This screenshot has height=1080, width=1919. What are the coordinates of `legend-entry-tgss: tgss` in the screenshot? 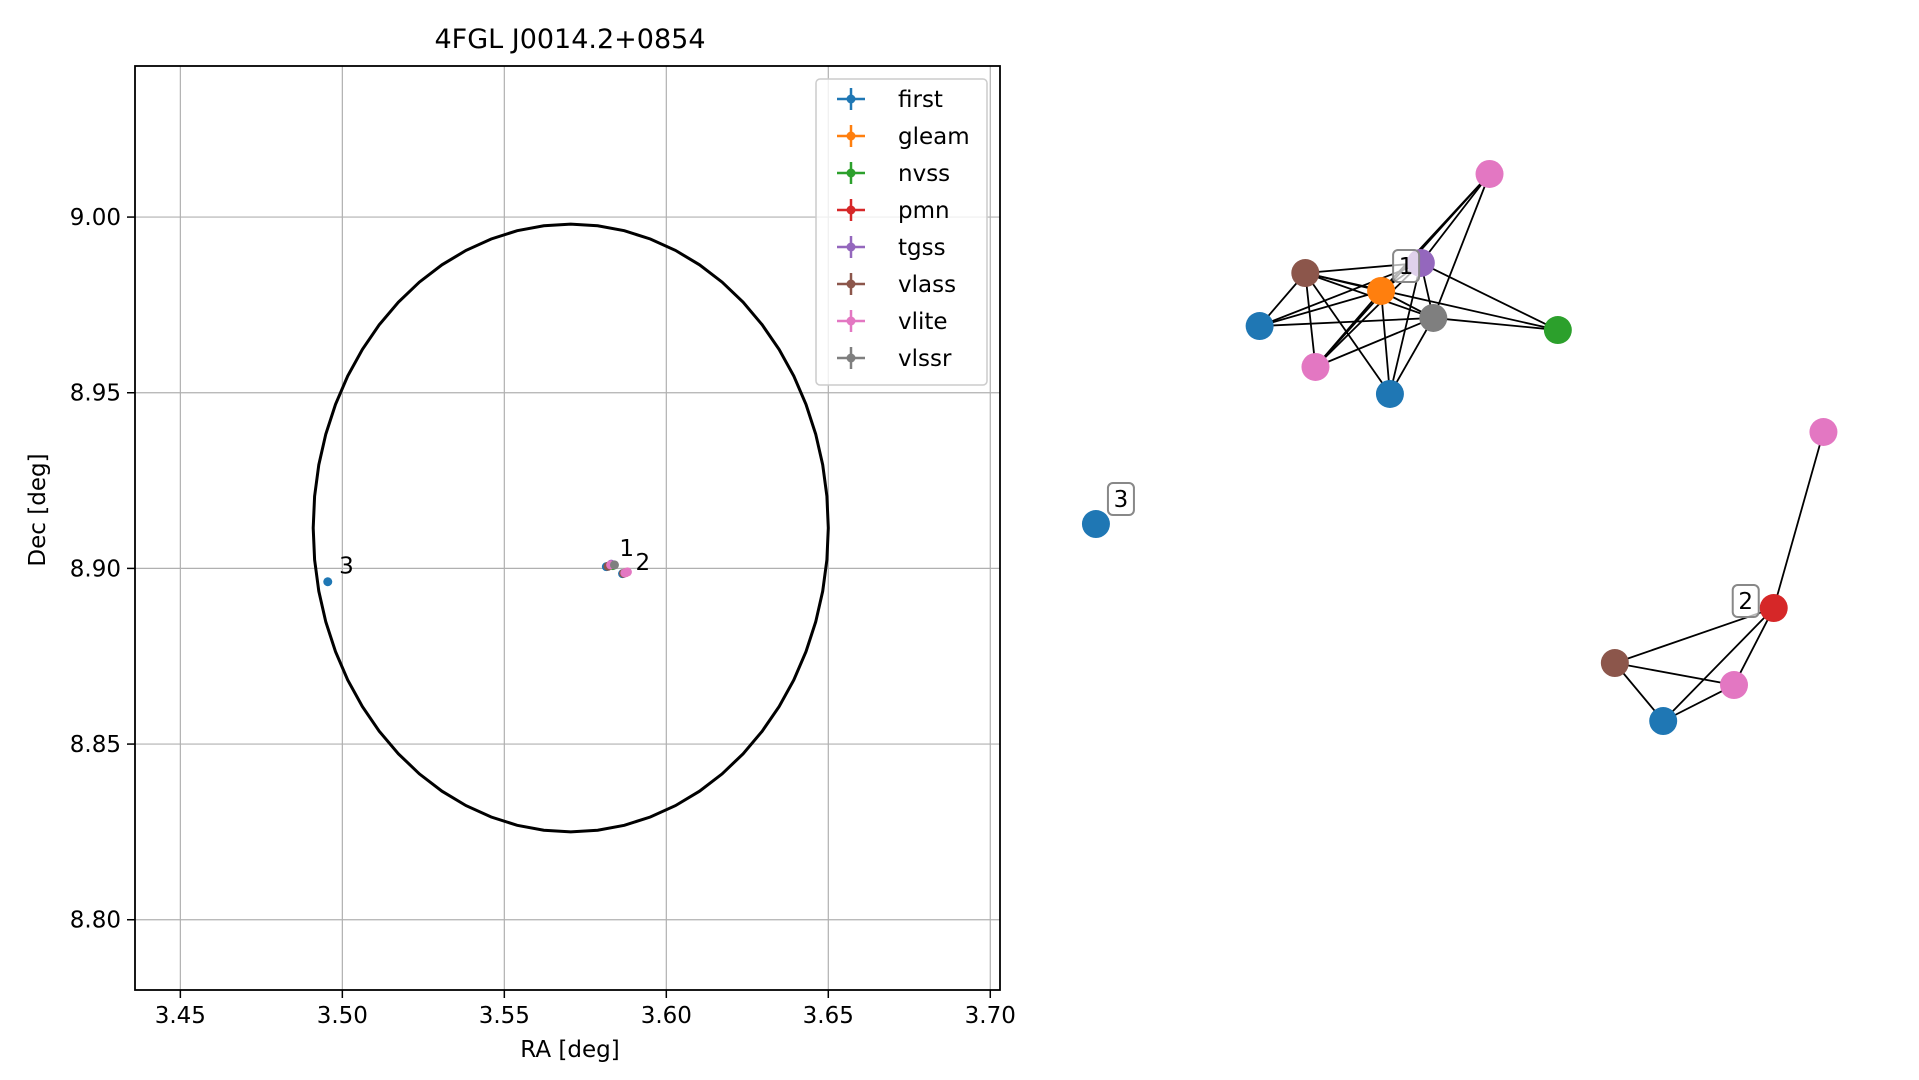 It's located at (891, 248).